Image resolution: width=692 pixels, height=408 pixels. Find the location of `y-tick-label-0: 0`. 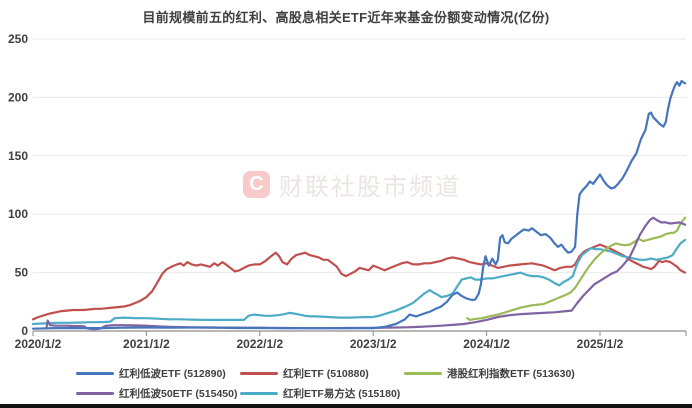

y-tick-label-0: 0 is located at coordinates (24, 331).